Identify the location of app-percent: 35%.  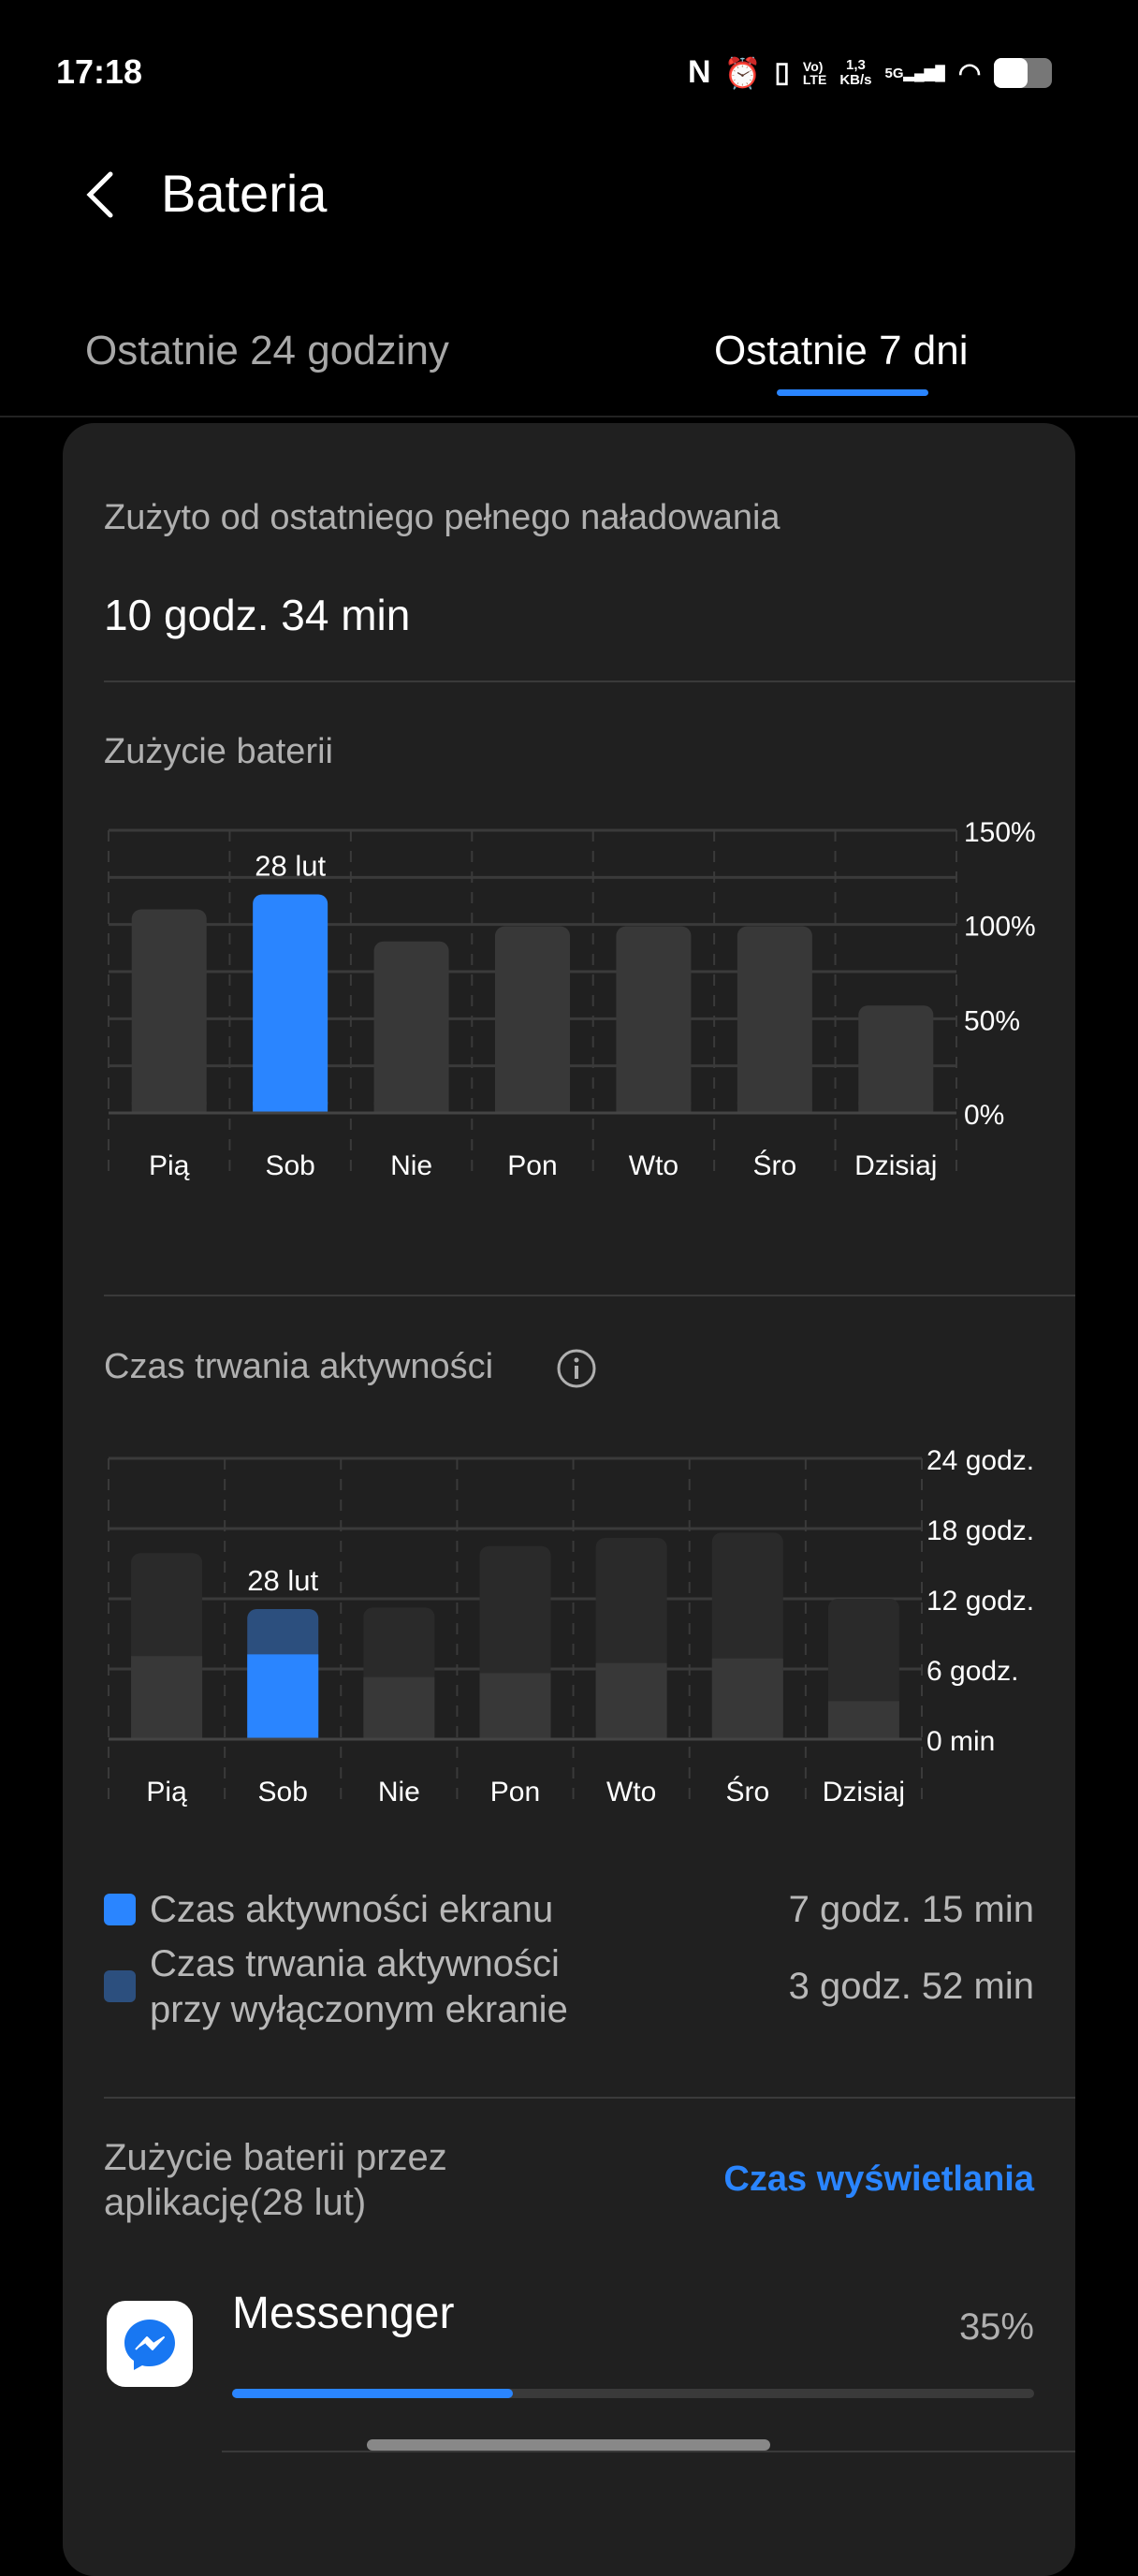
(996, 2327).